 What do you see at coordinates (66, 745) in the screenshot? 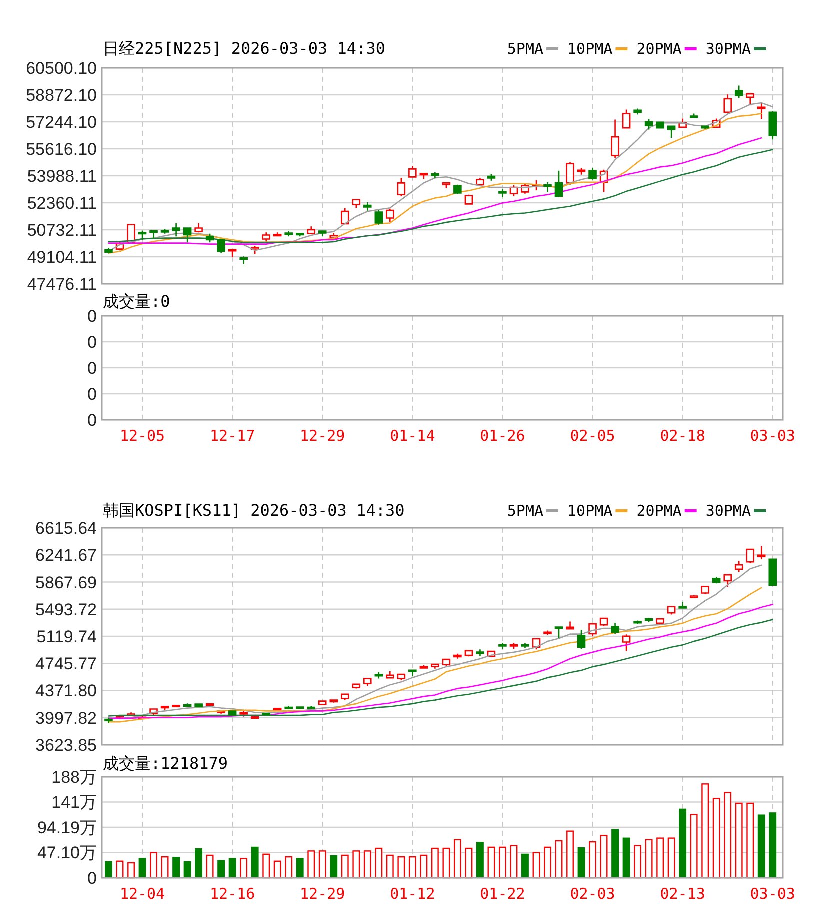
I see `y-tick-label: 3623.85` at bounding box center [66, 745].